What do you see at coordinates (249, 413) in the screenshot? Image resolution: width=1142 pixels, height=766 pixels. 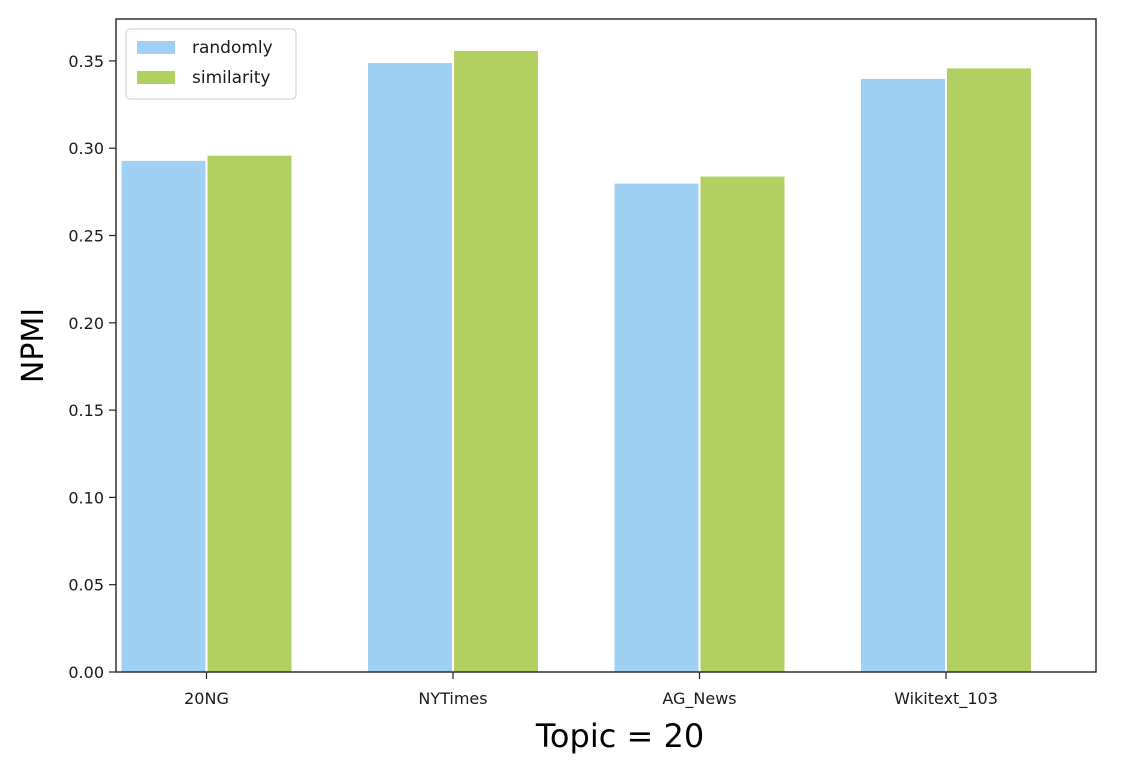 I see `bar-similarity-20ng` at bounding box center [249, 413].